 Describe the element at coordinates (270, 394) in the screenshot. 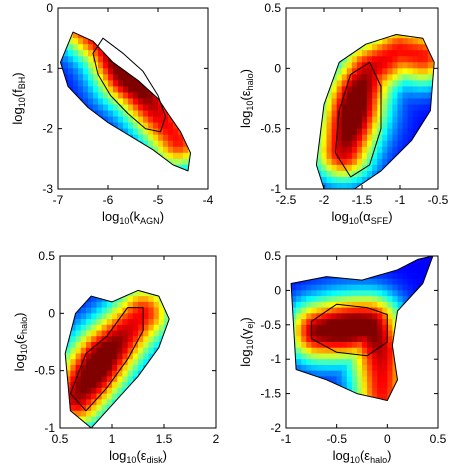

I see `y-tick-label: -1.5` at that location.